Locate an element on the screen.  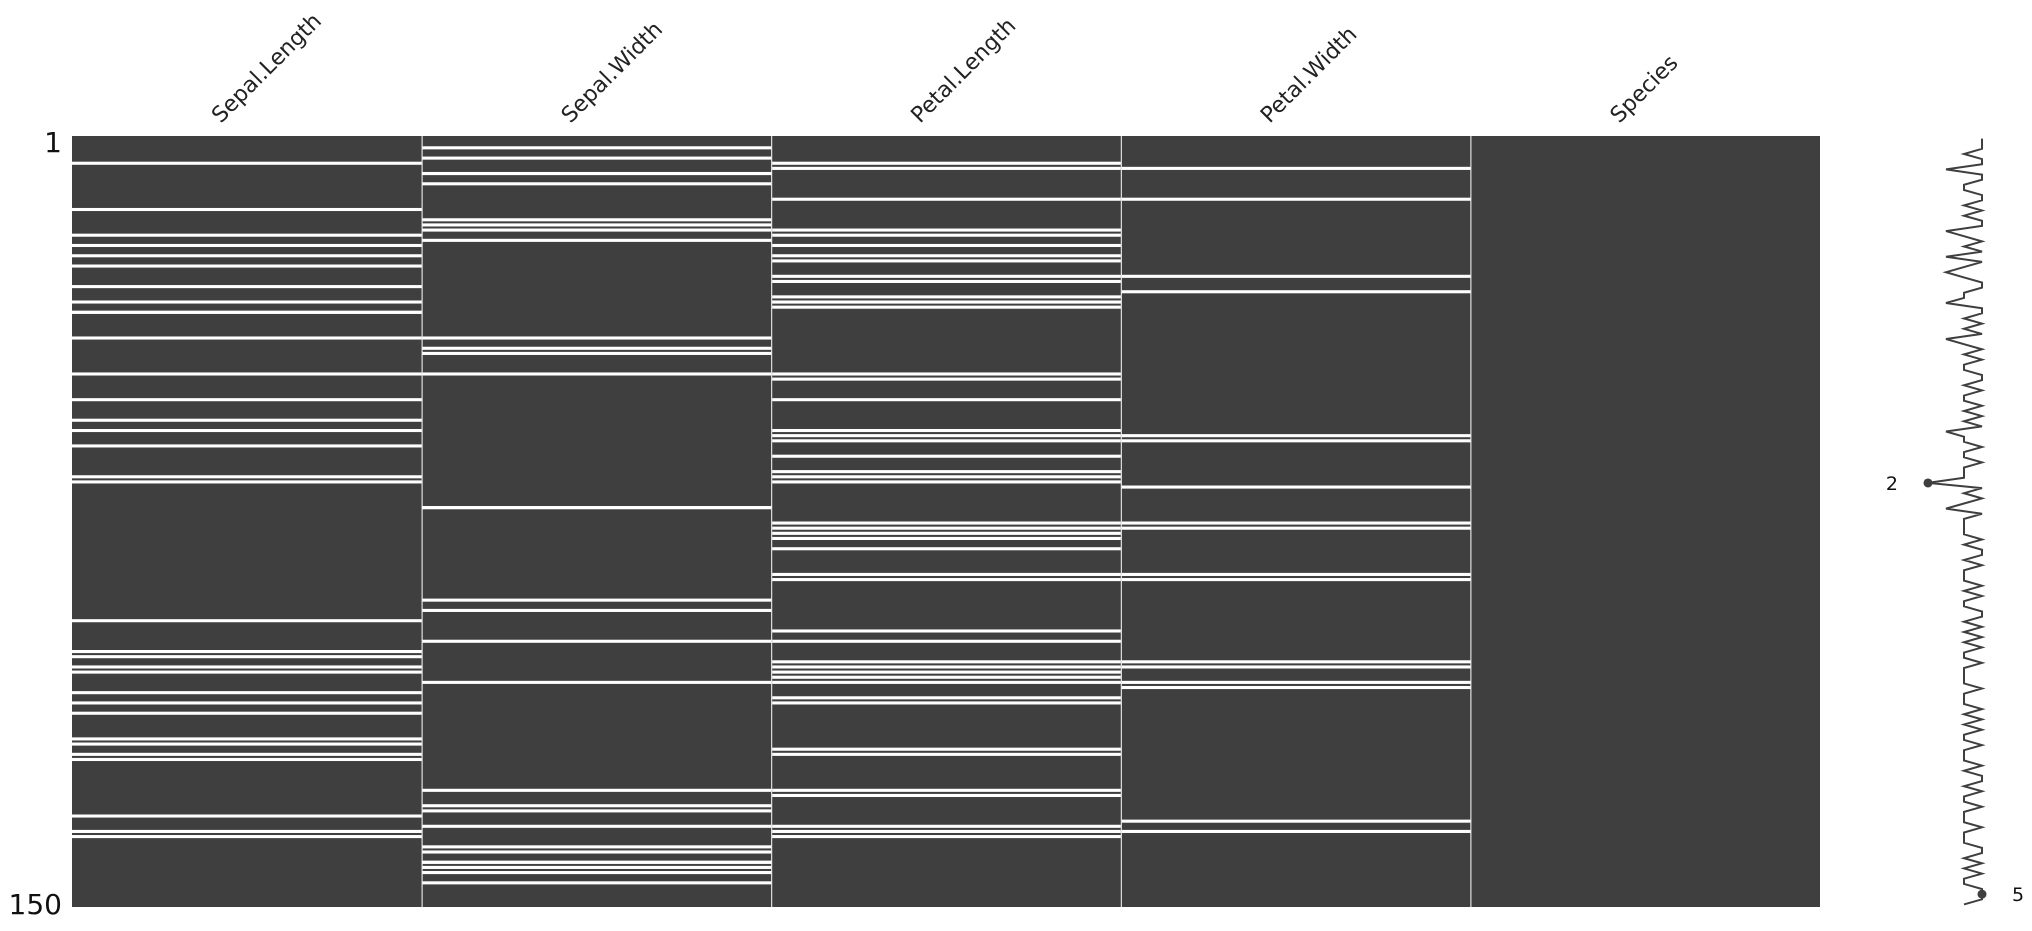
sparkline-min-label: 2 is located at coordinates (1892, 484).